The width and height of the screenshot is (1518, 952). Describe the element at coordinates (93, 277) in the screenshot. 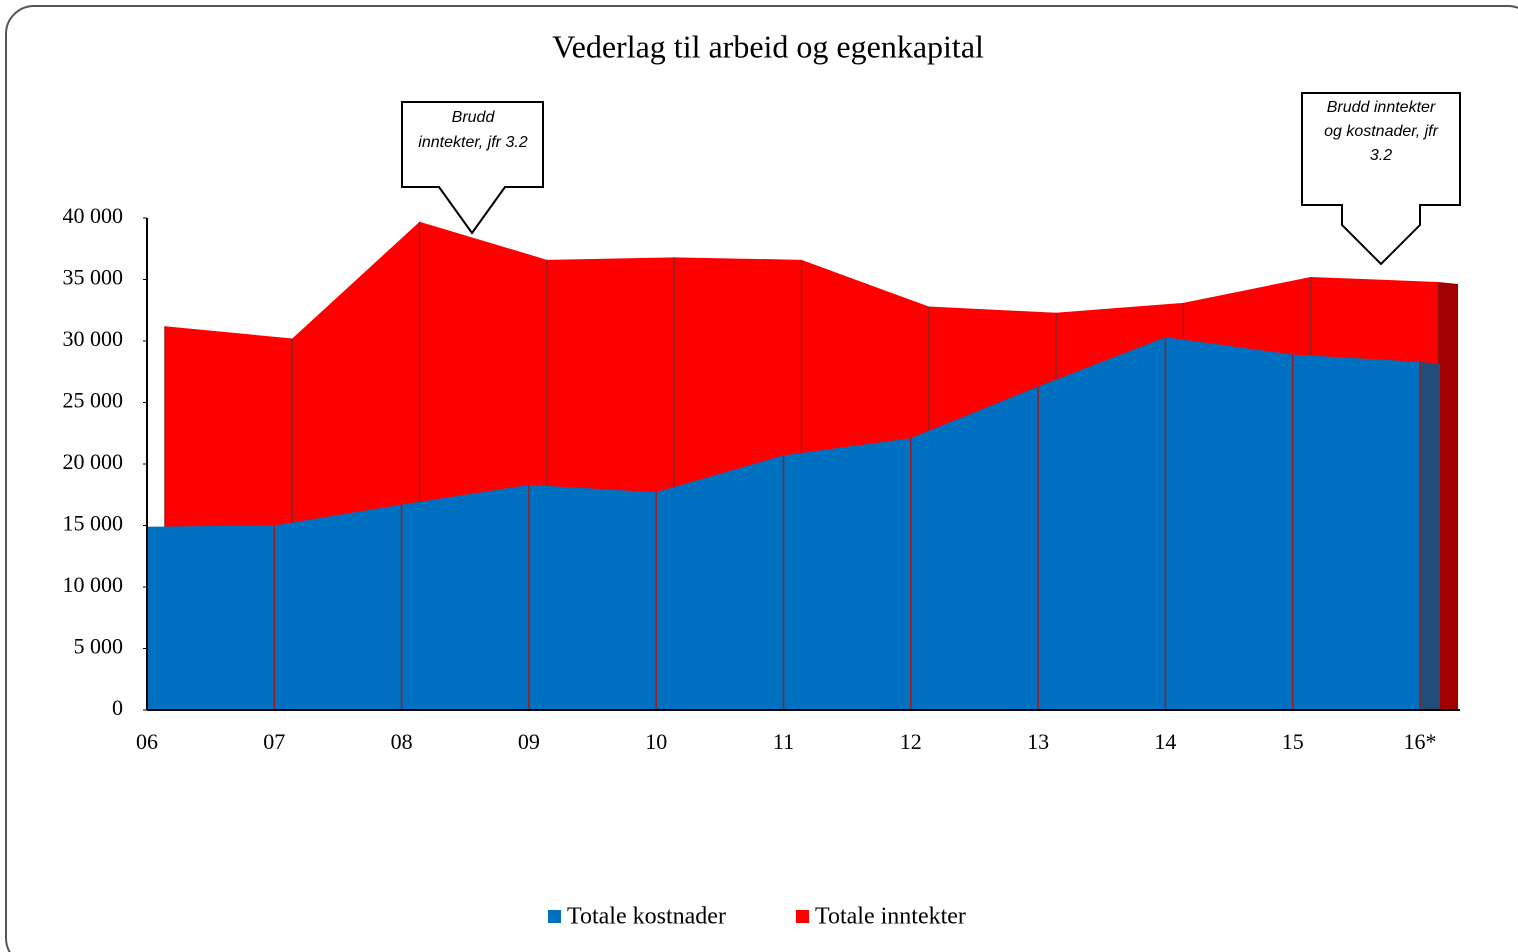

I see `y-tick-label: 35 000` at that location.